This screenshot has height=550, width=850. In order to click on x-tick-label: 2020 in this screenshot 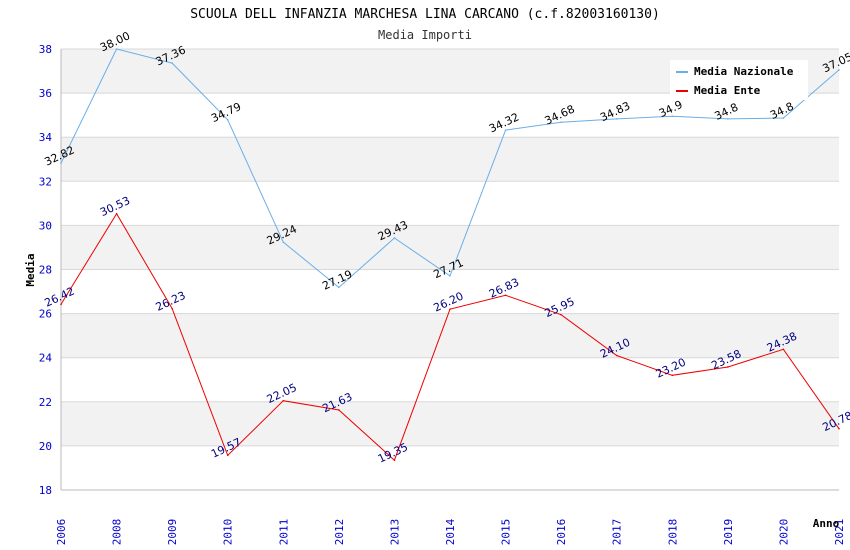, I will do `click(783, 532)`.